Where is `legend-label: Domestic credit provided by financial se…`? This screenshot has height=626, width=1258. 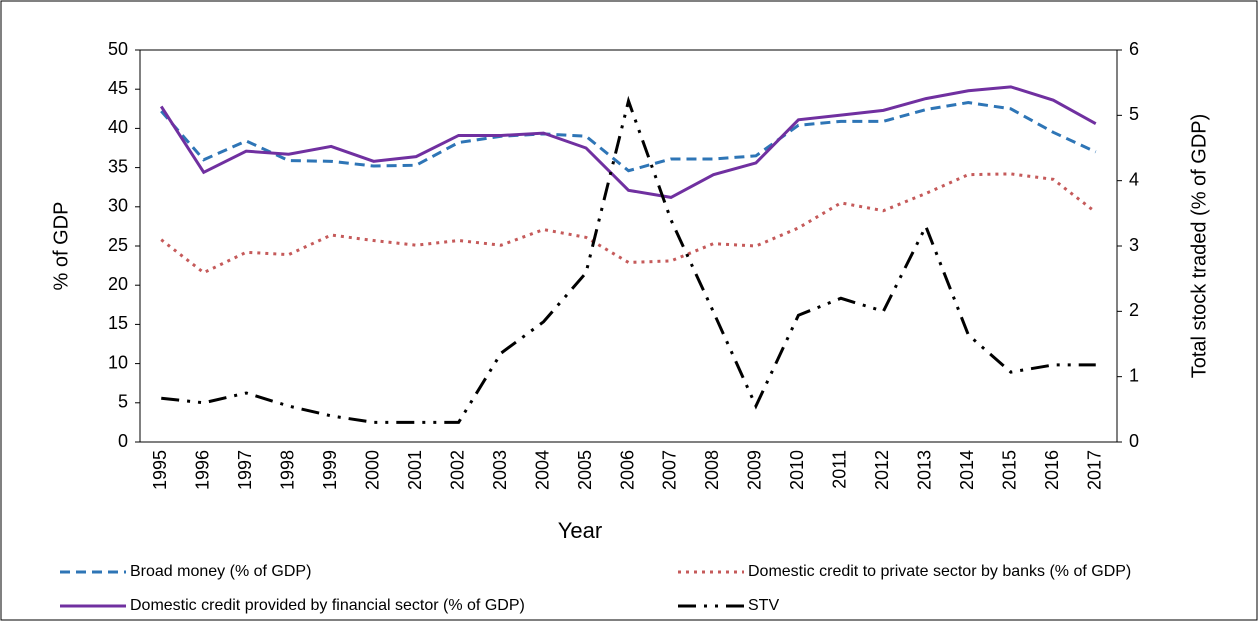 legend-label: Domestic credit provided by financial se… is located at coordinates (327, 605).